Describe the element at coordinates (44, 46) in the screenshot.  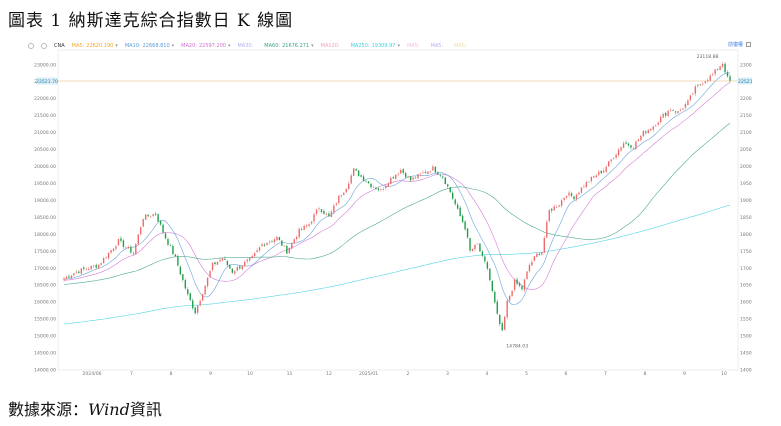
I see `eye-circle-icon` at that location.